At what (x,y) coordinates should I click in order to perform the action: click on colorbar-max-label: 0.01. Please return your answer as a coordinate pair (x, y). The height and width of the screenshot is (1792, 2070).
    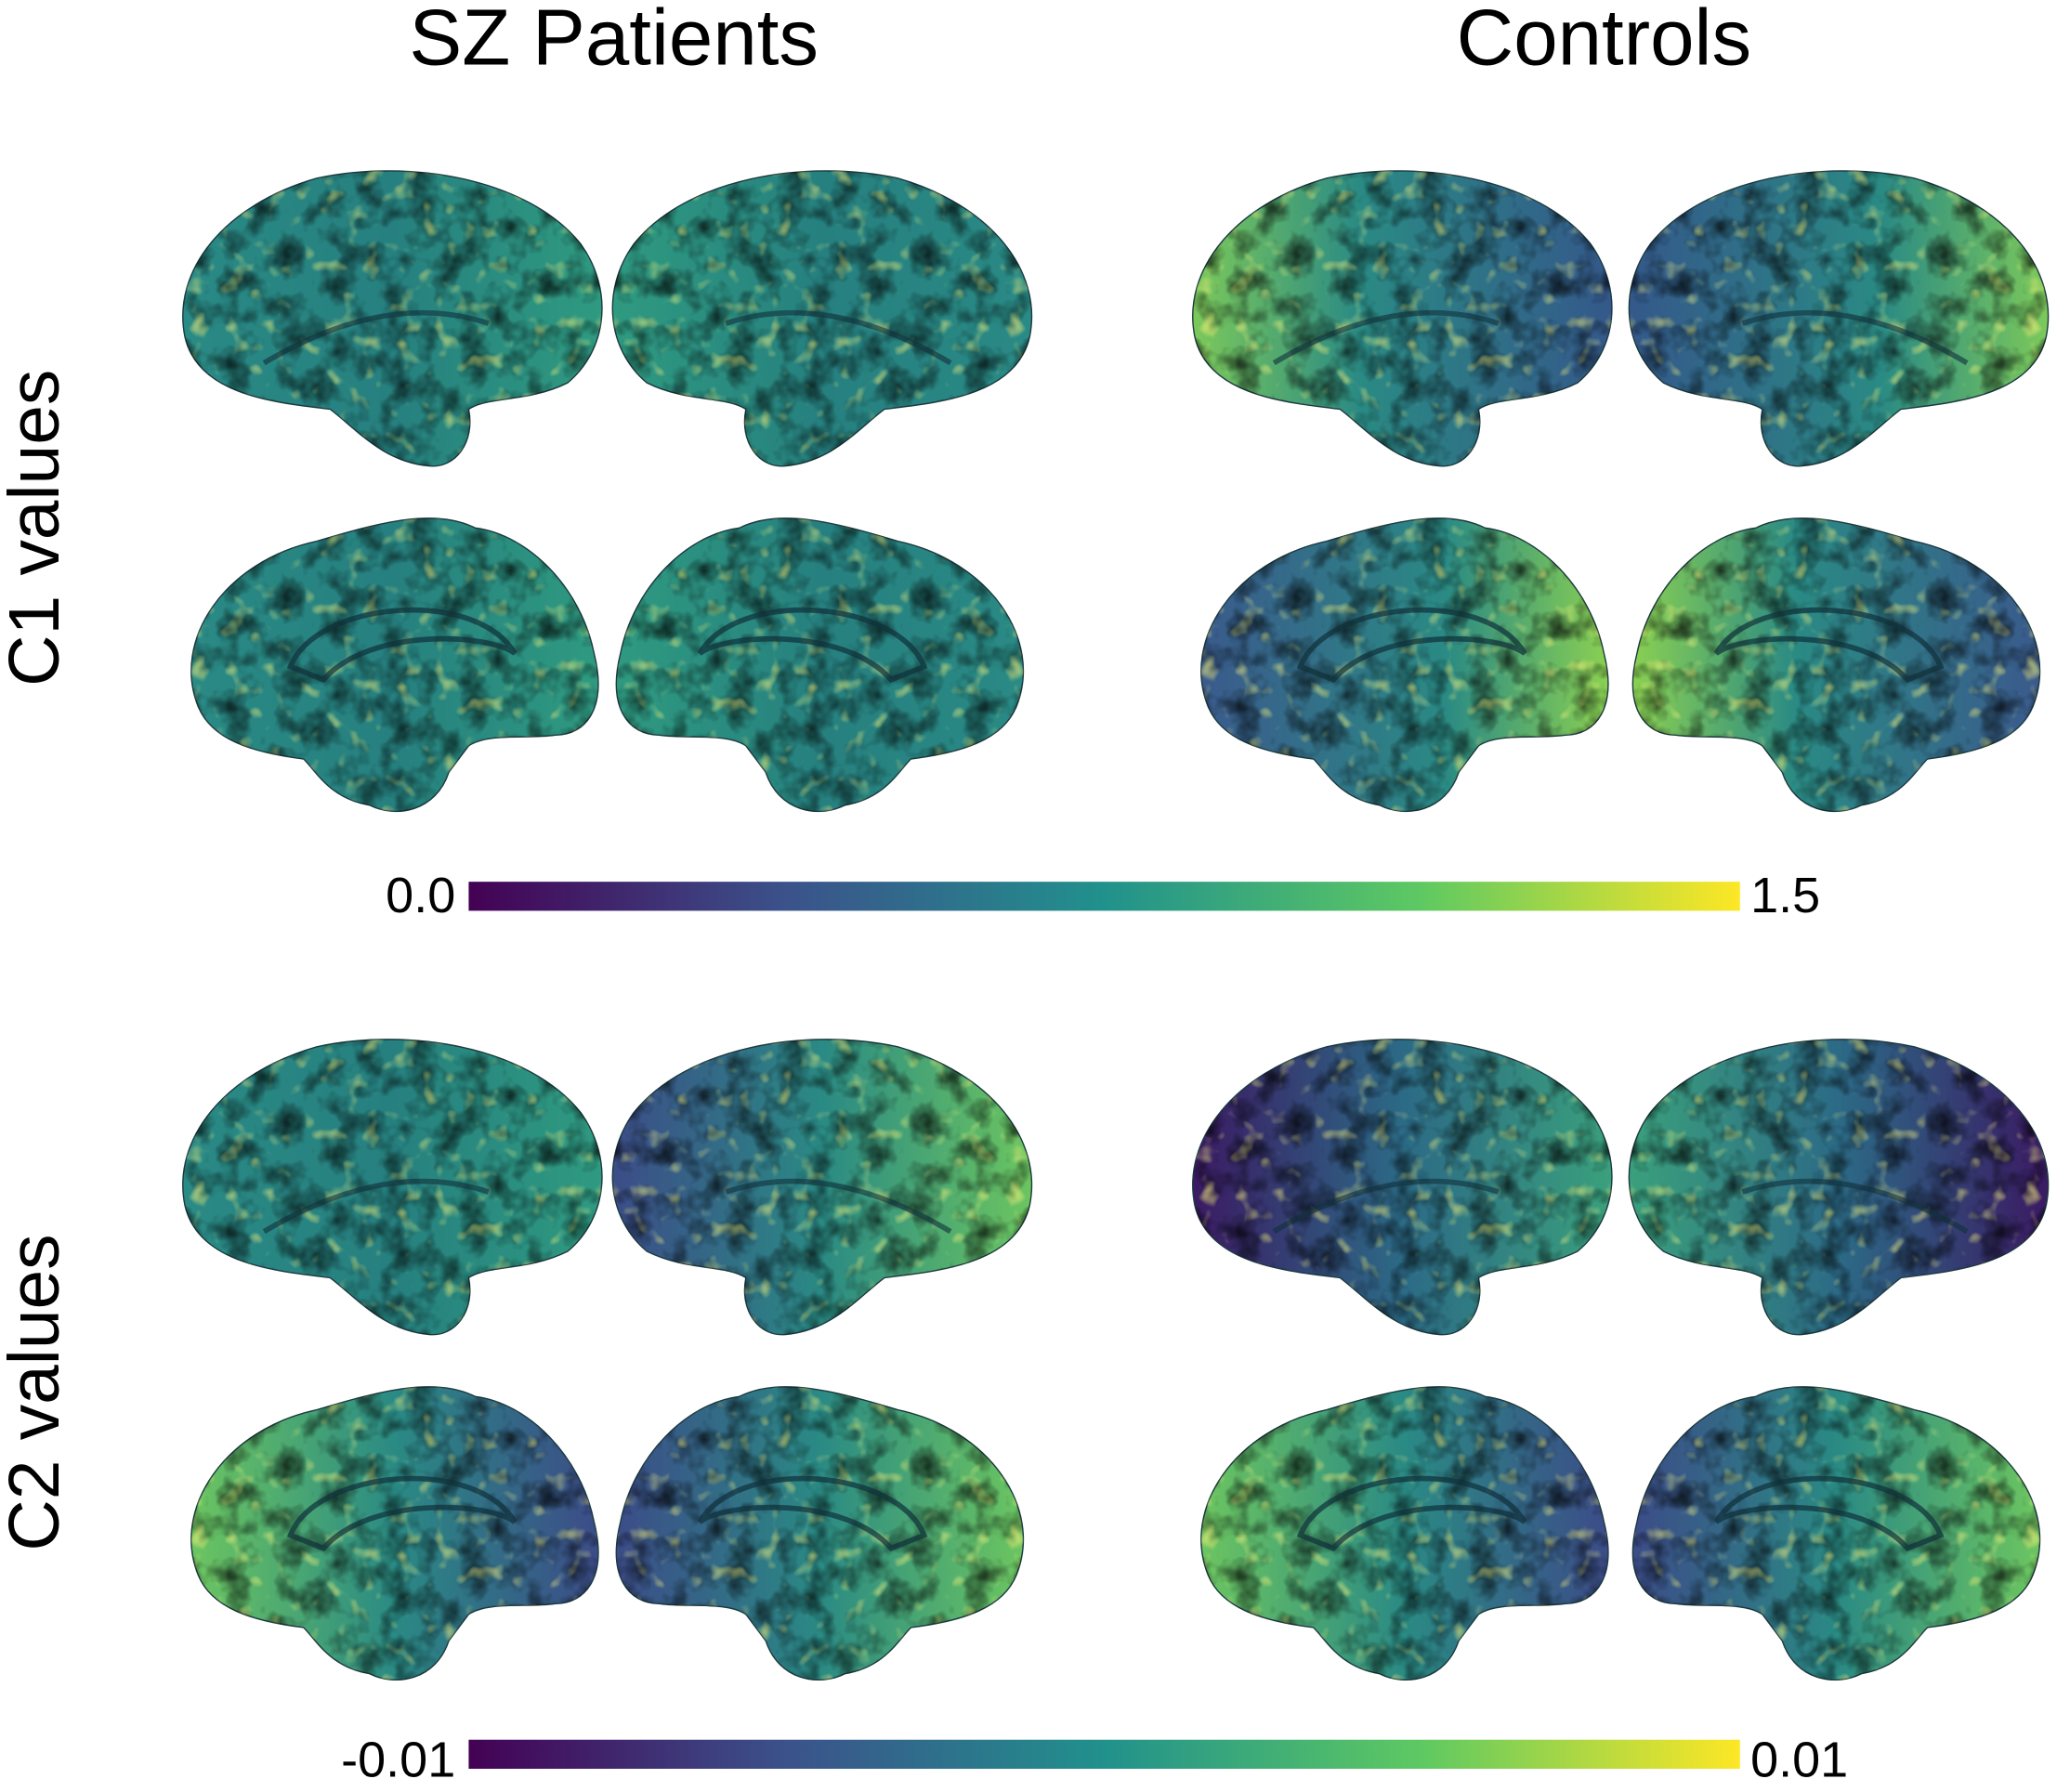
    Looking at the image, I should click on (1799, 1760).